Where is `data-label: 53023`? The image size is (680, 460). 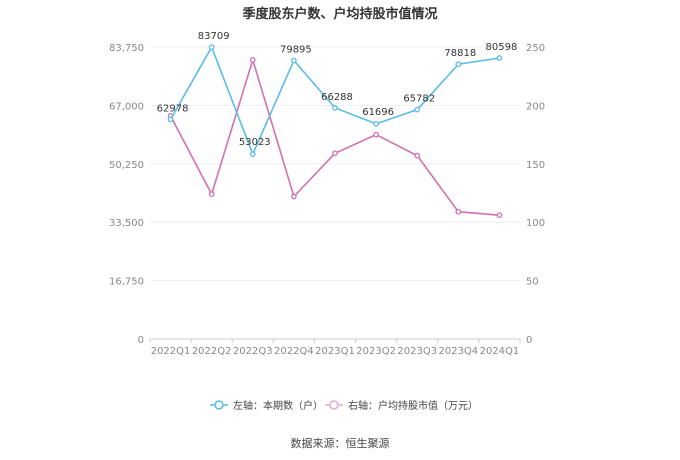 data-label: 53023 is located at coordinates (255, 142).